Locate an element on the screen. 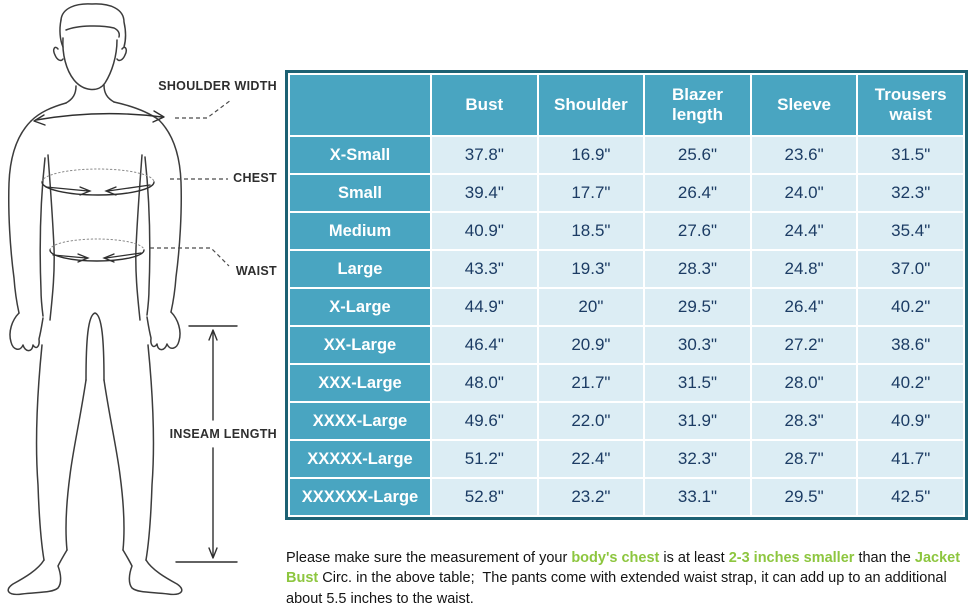  shoulder-width-label: SHOULDER WIDTH is located at coordinates (213, 86).